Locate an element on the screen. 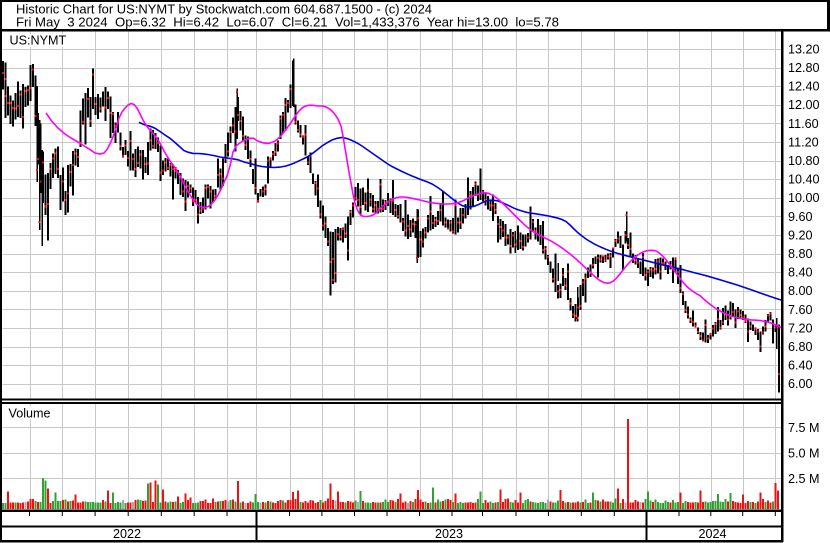 The height and width of the screenshot is (543, 830). svg-text: 6.80 is located at coordinates (800, 347).